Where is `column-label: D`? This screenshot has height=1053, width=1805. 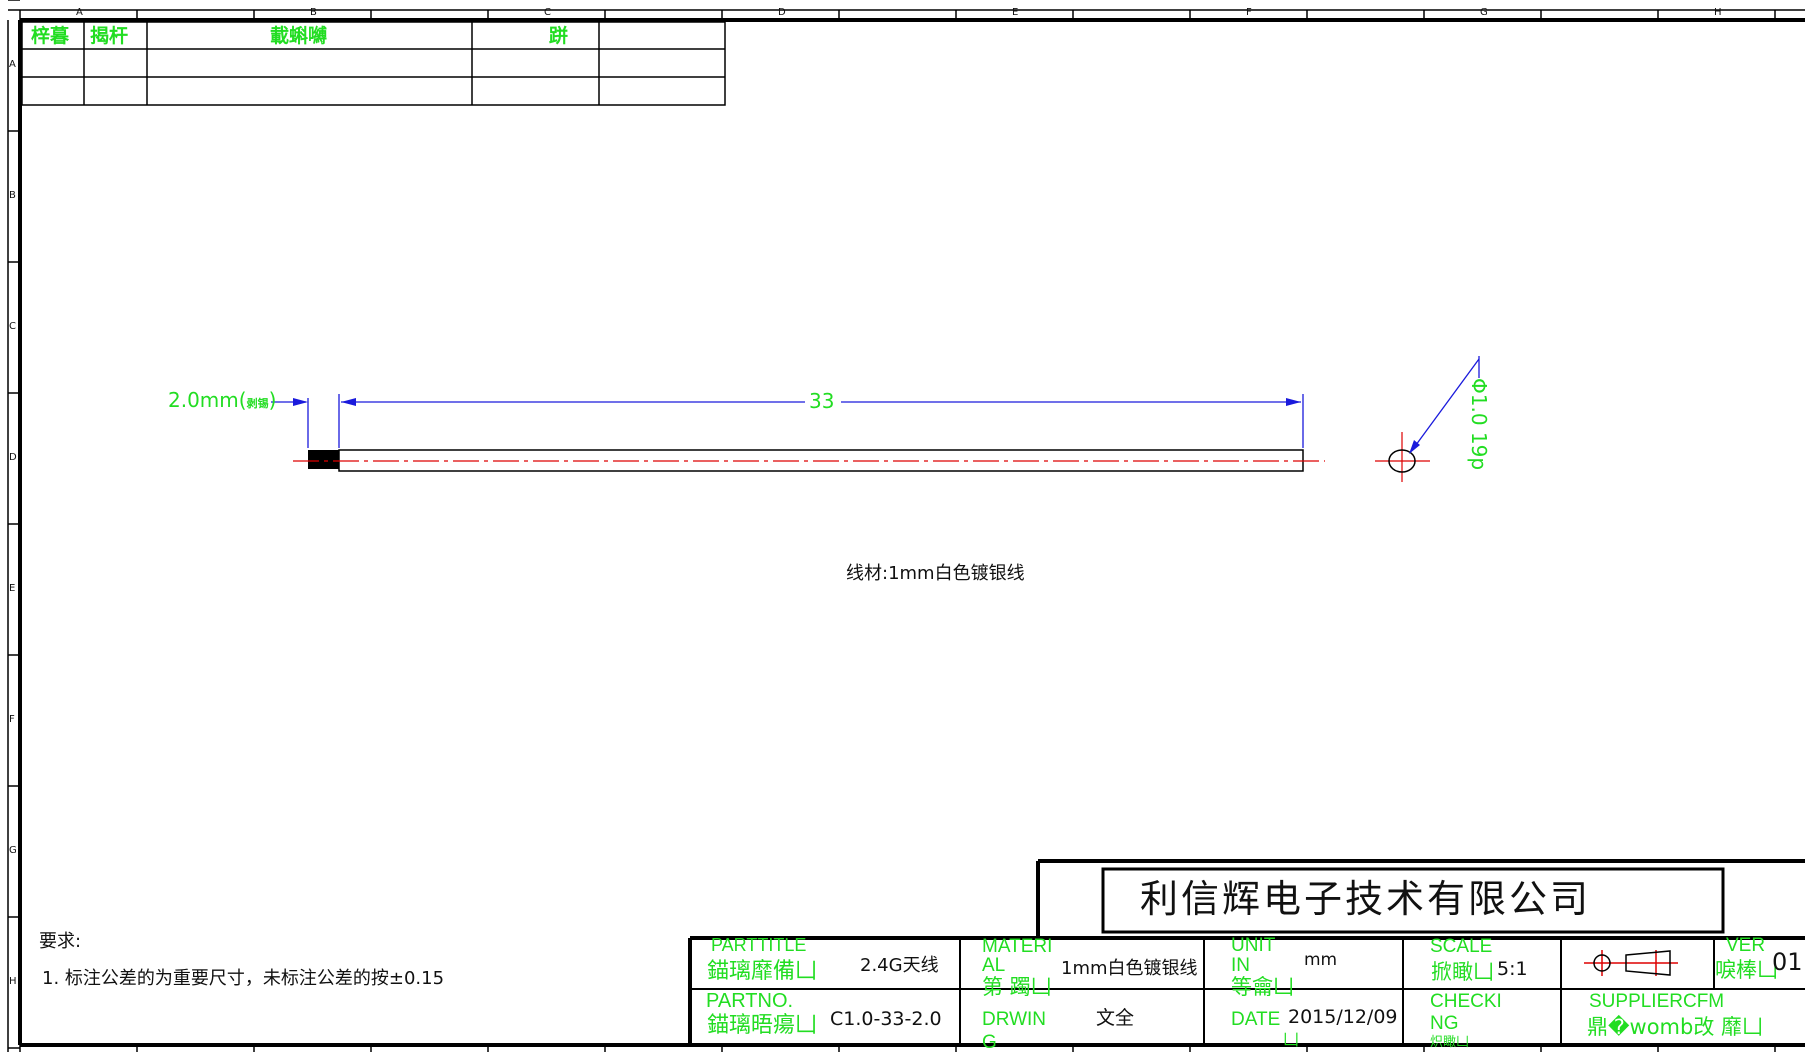 column-label: D is located at coordinates (782, 12).